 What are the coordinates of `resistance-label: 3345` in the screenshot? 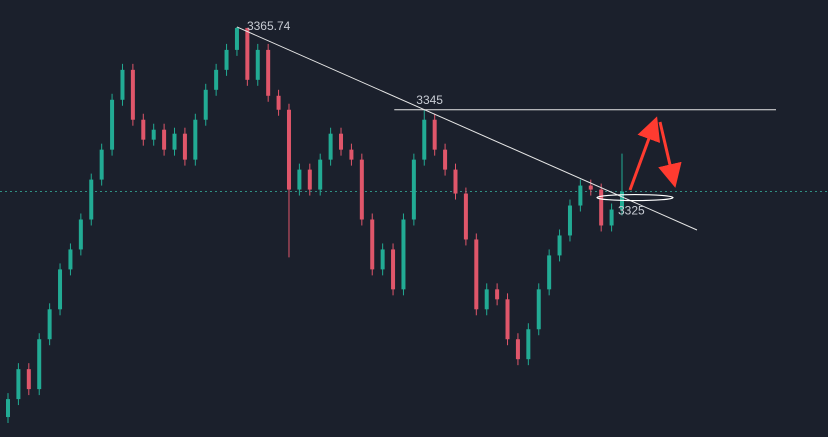 It's located at (429, 100).